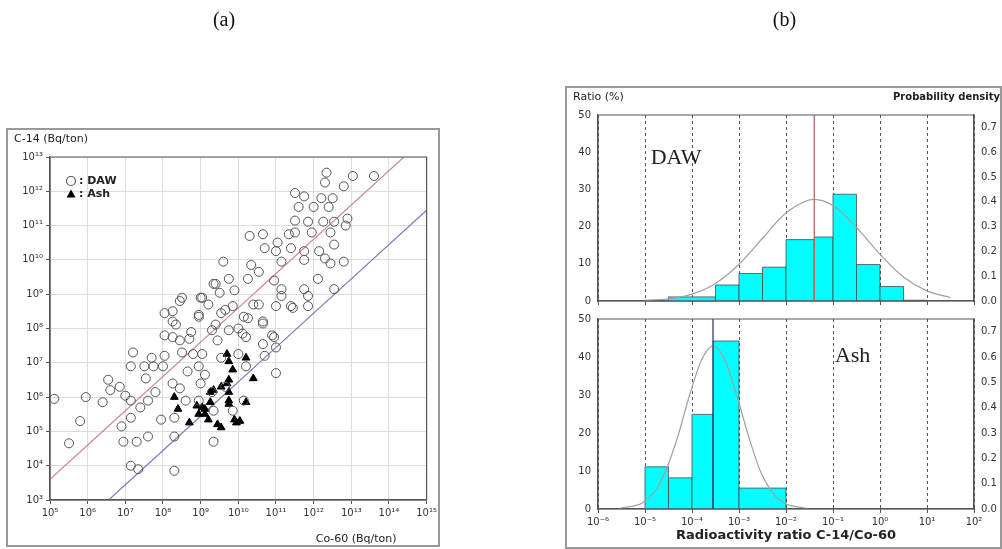  What do you see at coordinates (238, 512) in the screenshot?
I see `x-tick-label: 10¹⁰` at bounding box center [238, 512].